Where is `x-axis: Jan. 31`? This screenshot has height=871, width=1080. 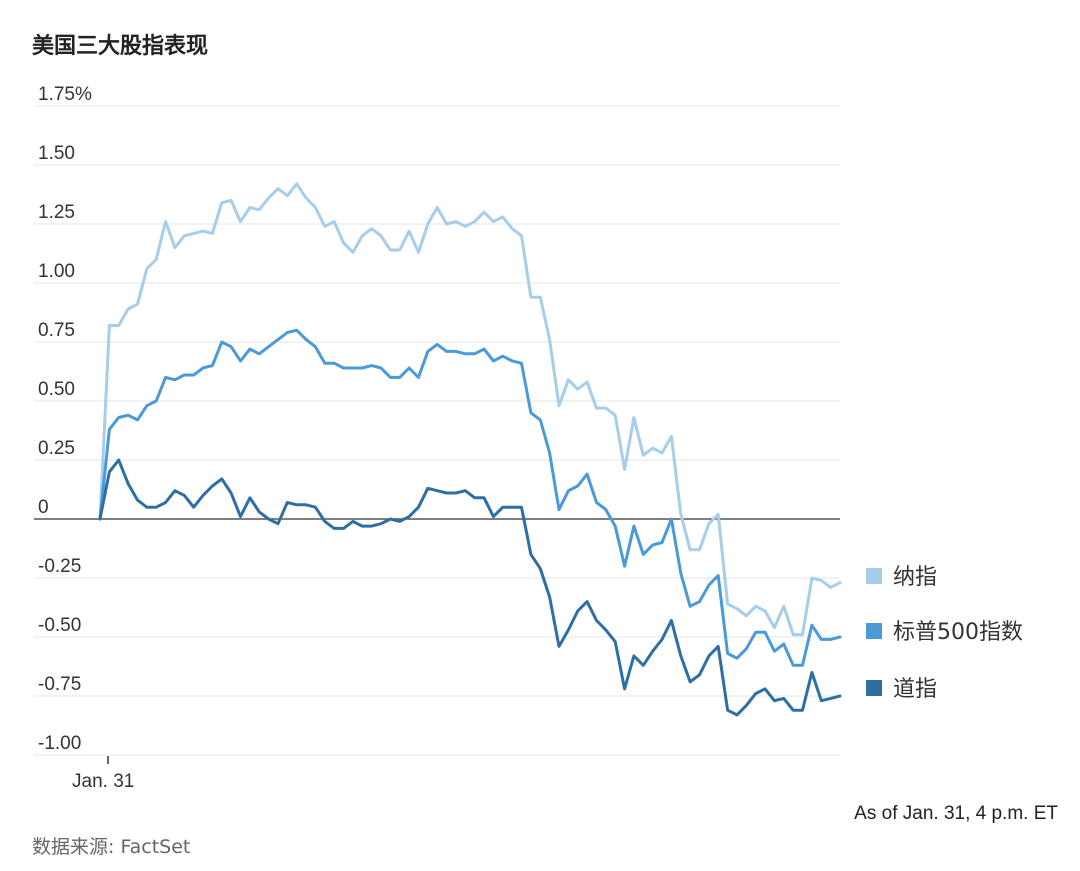 x-axis: Jan. 31 is located at coordinates (103, 774).